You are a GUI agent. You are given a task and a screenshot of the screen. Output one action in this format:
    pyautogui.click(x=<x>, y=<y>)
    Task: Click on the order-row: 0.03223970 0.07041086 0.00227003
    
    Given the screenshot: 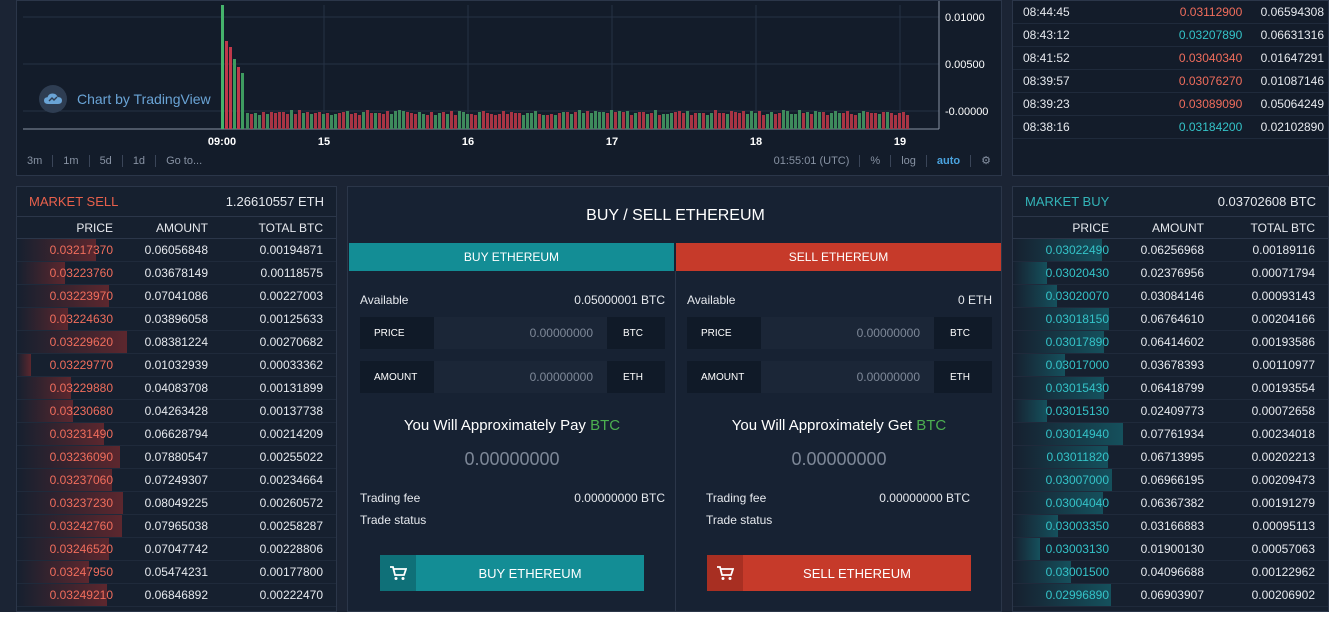 What is the action you would take?
    pyautogui.click(x=176, y=296)
    